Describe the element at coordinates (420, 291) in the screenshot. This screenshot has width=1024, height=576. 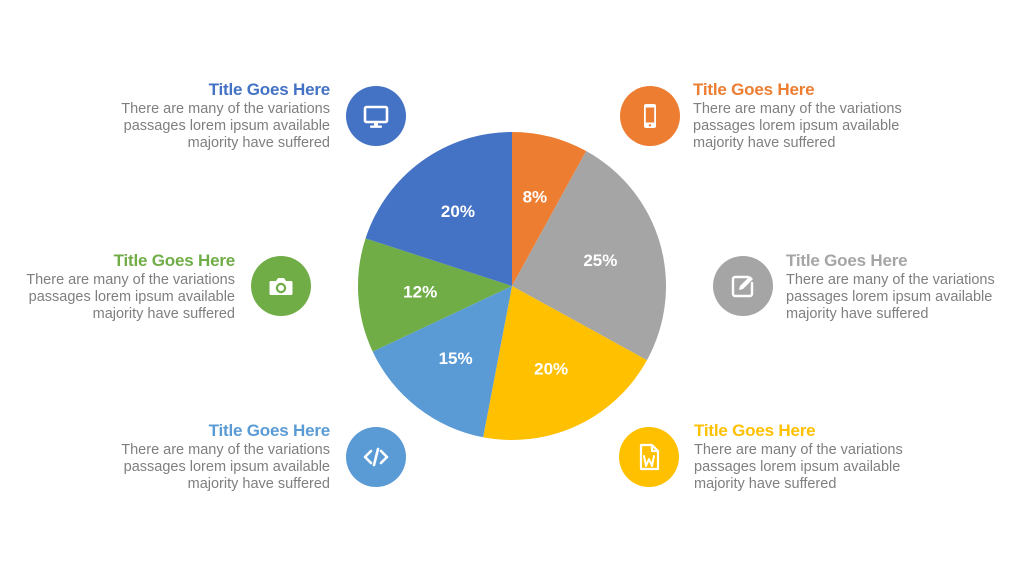
I see `pie-slice-label-4: 12%` at that location.